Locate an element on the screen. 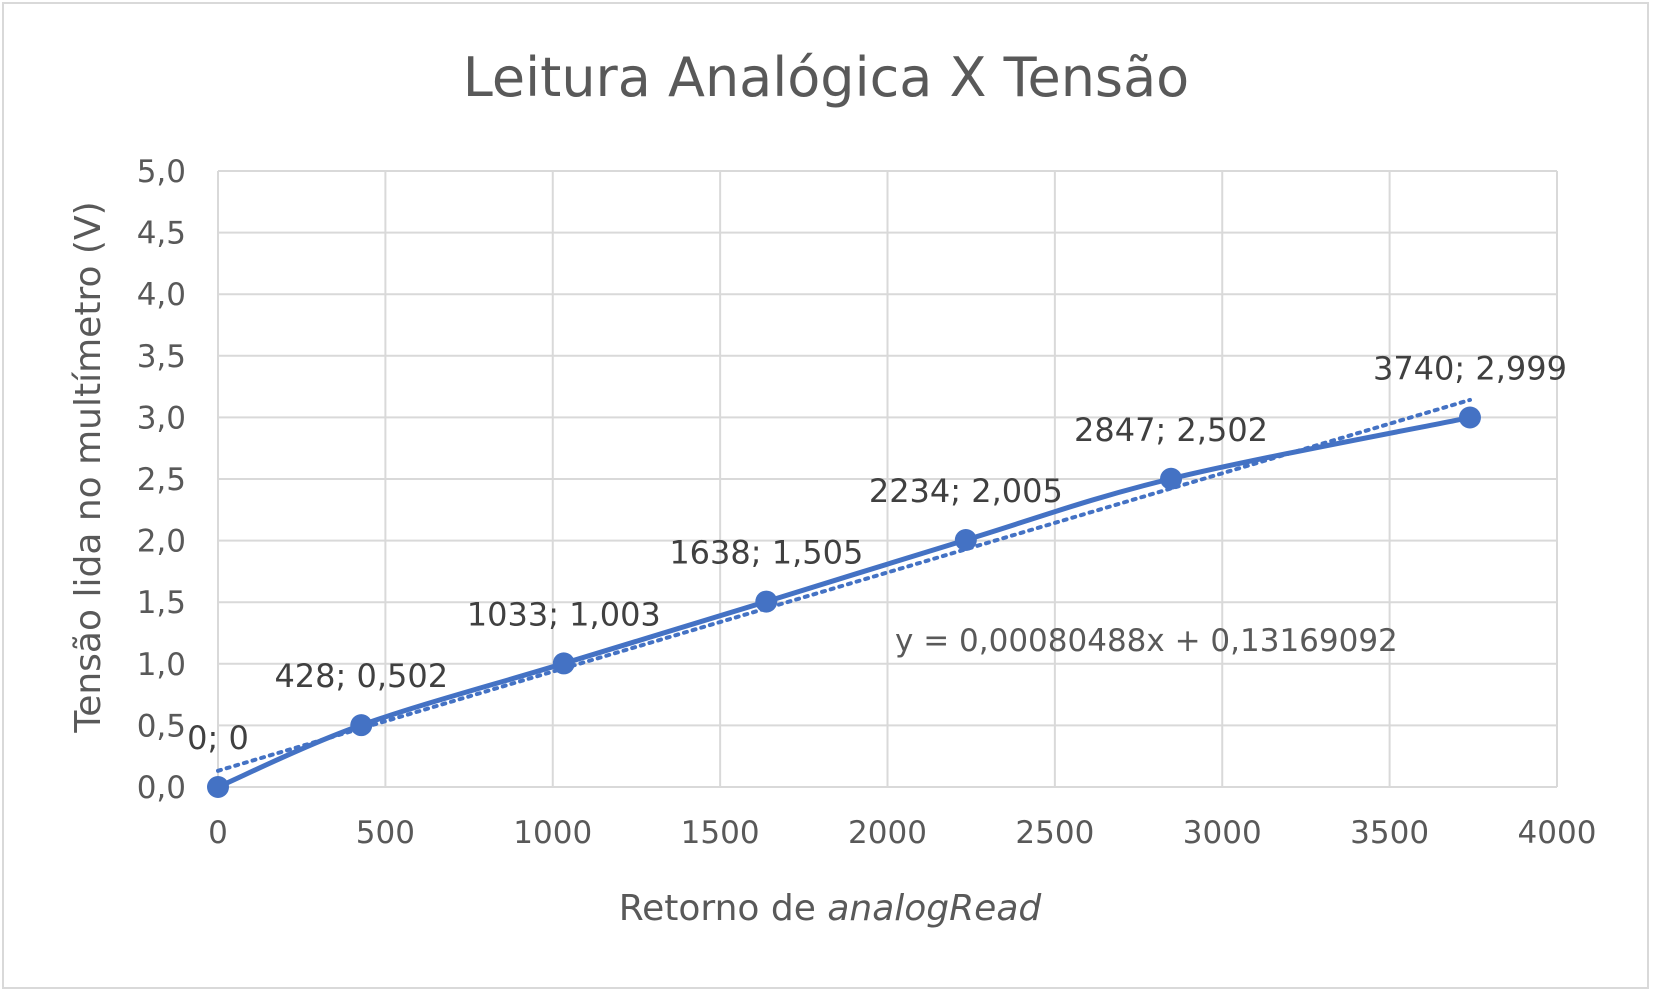 This screenshot has height=993, width=1653. chart-title: Leitura Analógica X Tensão is located at coordinates (826, 77).